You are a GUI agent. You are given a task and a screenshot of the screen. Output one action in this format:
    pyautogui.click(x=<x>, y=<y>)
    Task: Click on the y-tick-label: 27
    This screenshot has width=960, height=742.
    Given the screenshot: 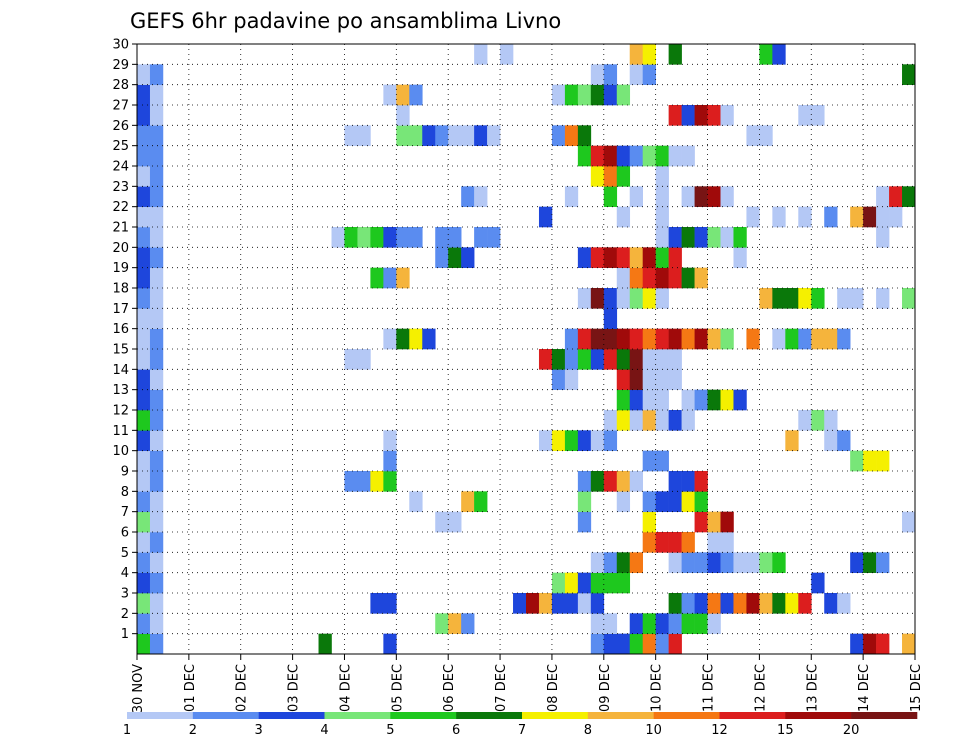 What is the action you would take?
    pyautogui.click(x=120, y=106)
    